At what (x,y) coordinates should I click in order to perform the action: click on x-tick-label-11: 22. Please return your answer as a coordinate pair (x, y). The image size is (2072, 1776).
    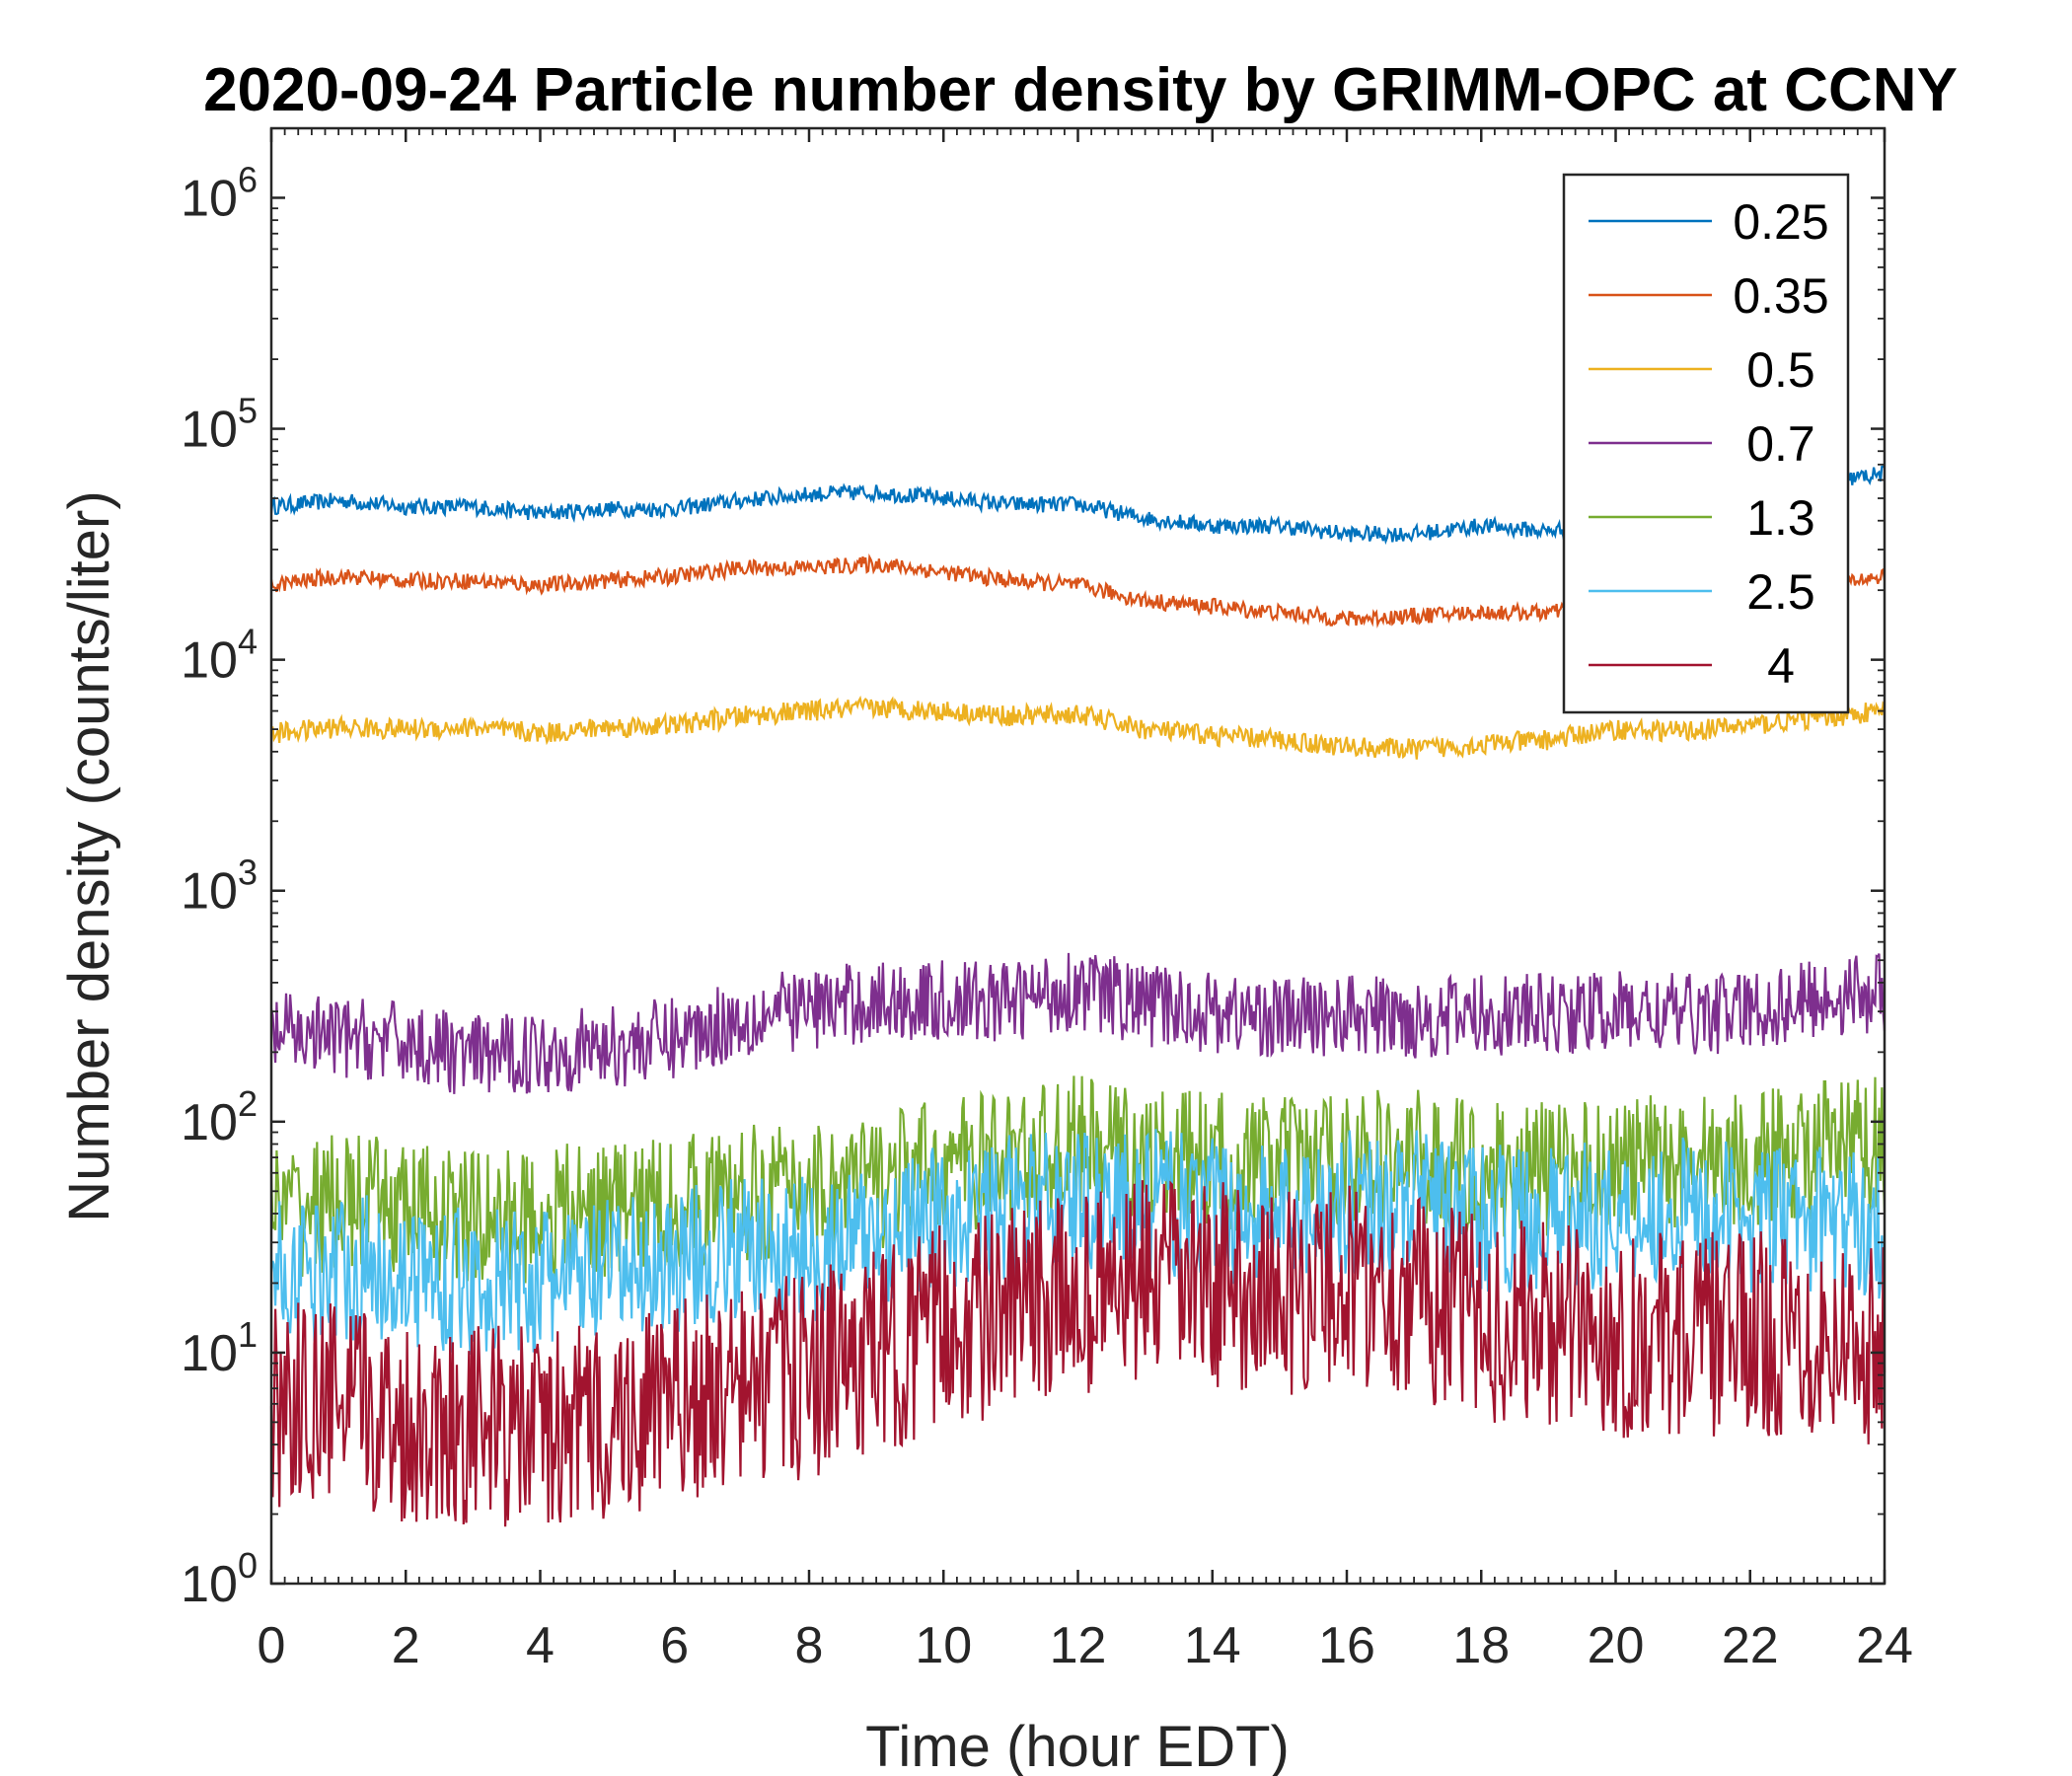
    Looking at the image, I should click on (1751, 1646).